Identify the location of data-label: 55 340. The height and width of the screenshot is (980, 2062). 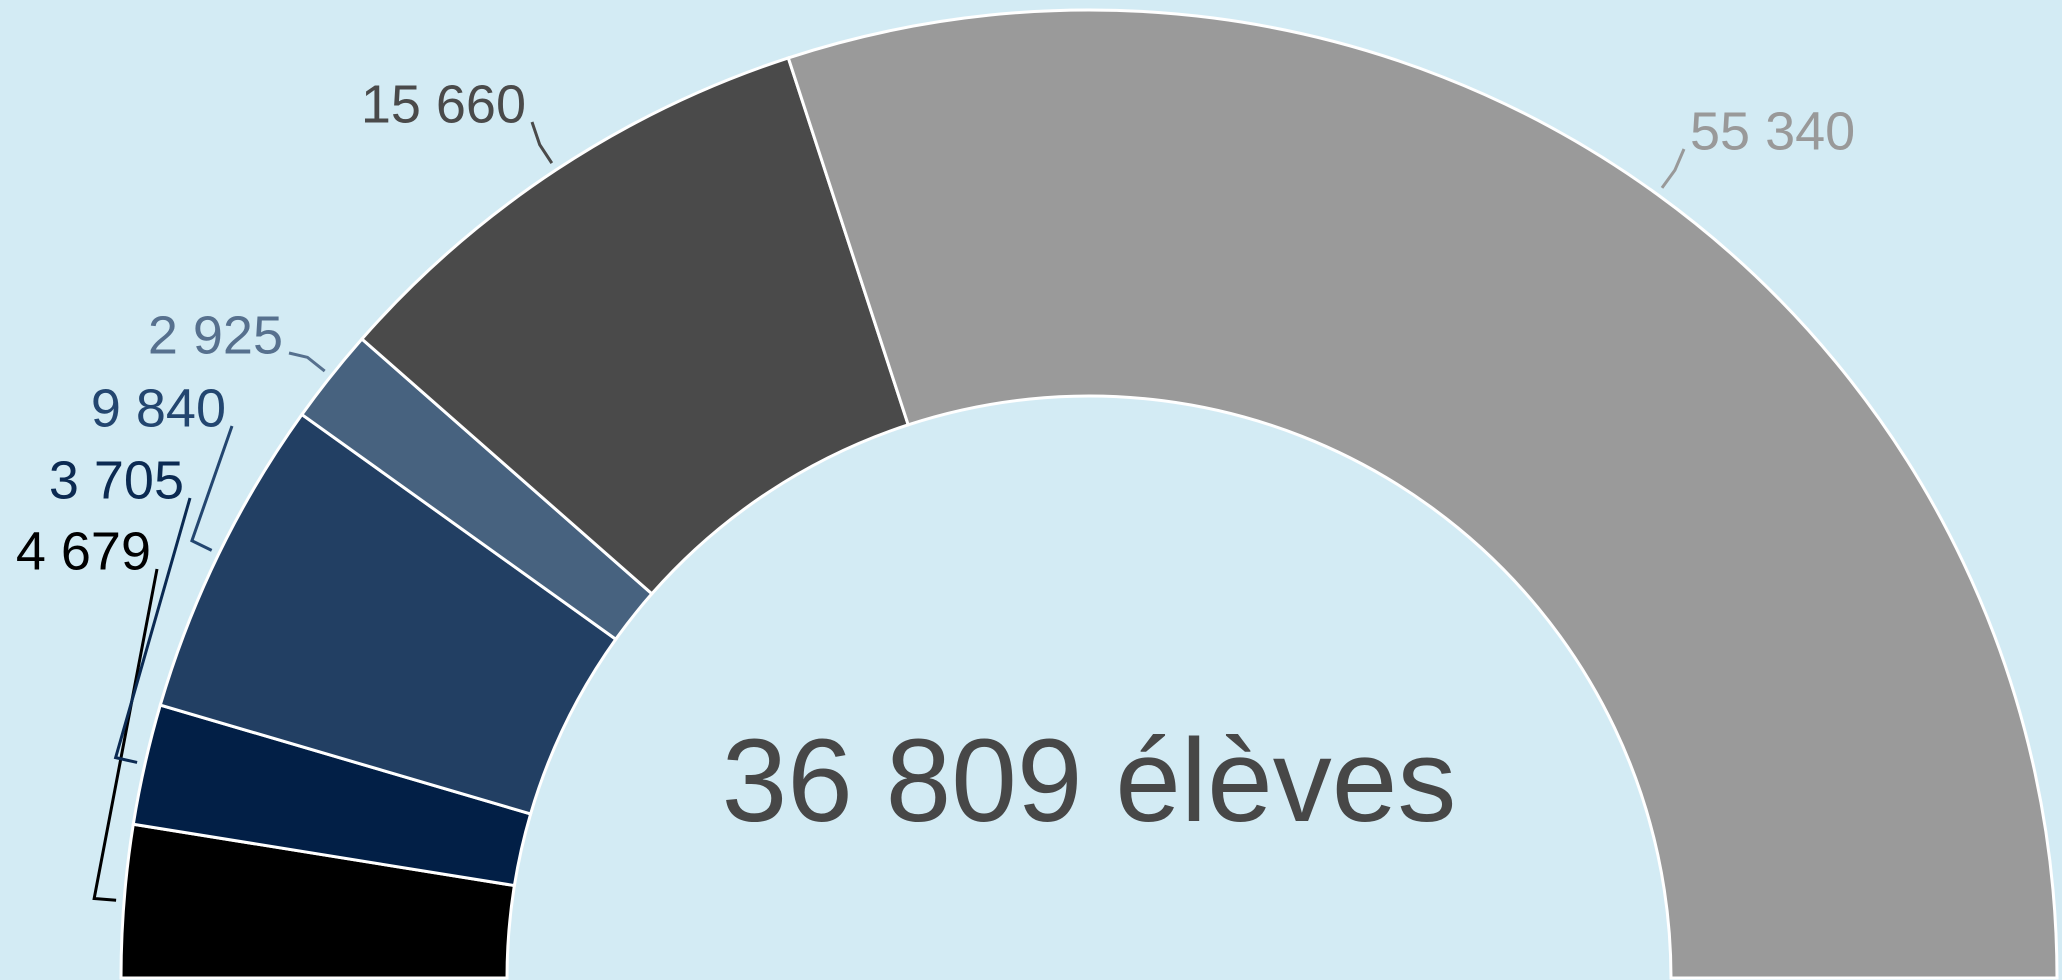
(1772, 131).